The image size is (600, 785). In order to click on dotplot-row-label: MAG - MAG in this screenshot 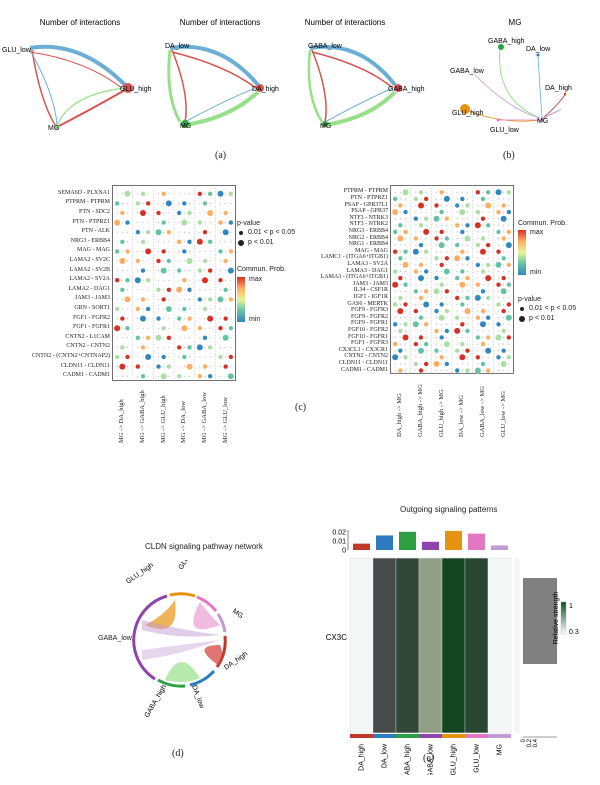, I will do `click(93, 250)`.